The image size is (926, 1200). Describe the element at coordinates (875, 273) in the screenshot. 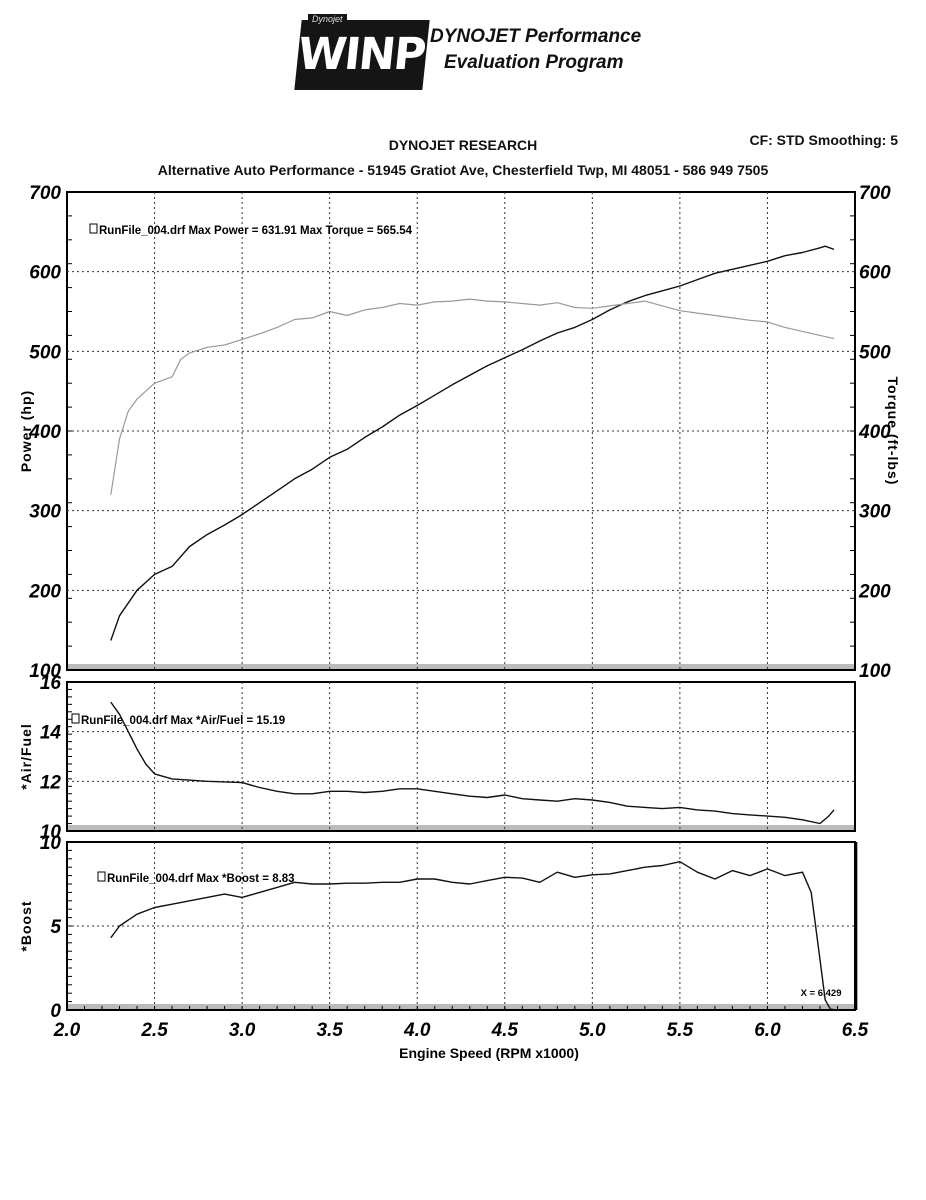

I see `y2-tick-label: 600` at that location.